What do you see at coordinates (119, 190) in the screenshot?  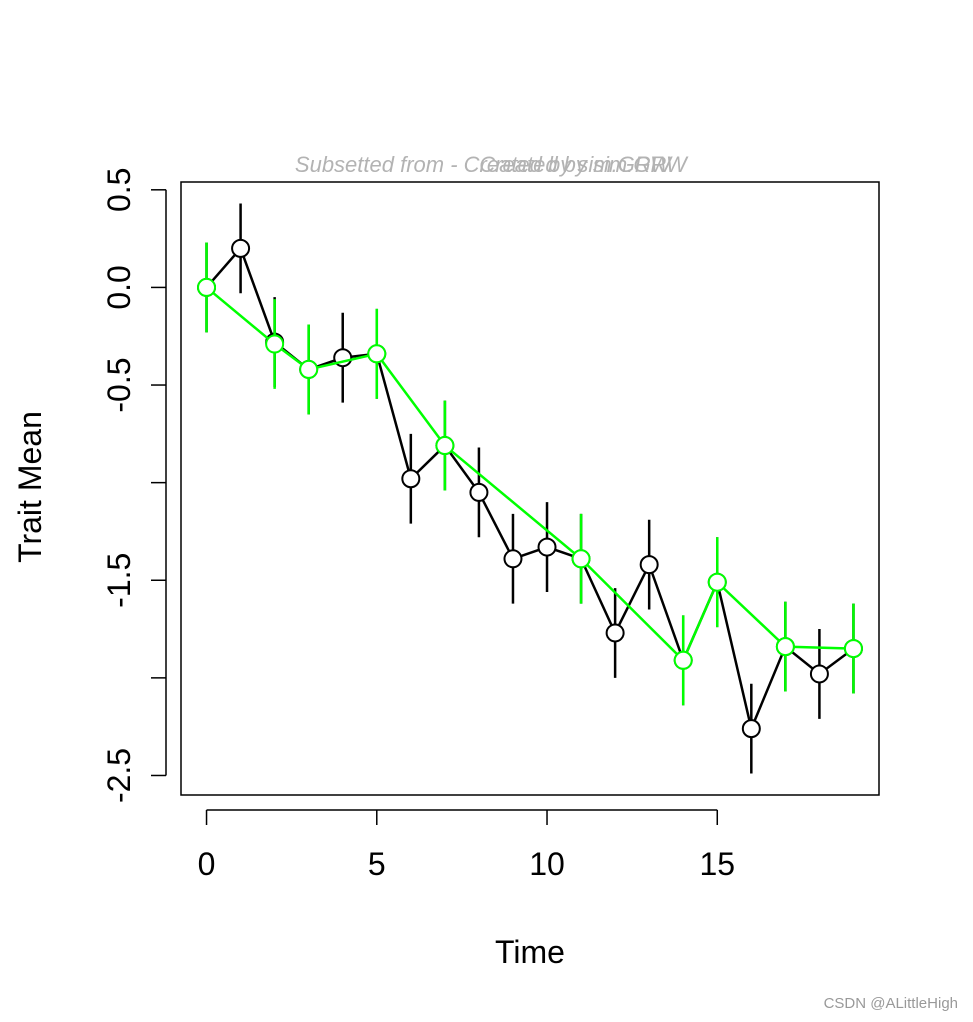 I see `y-tick-label: 0.5` at bounding box center [119, 190].